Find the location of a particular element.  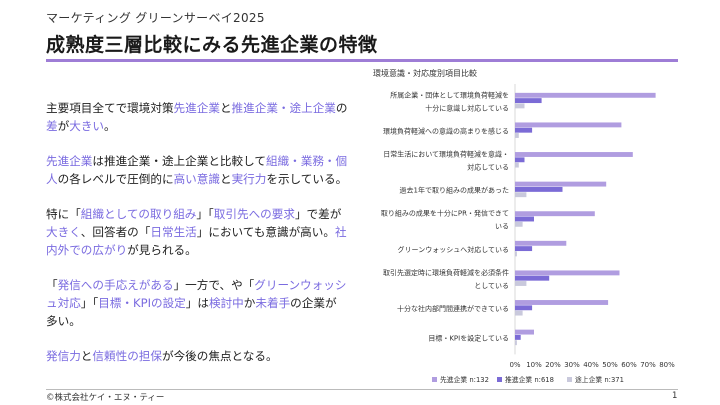

body-text-segment: 」一方で、や「 is located at coordinates (214, 285).